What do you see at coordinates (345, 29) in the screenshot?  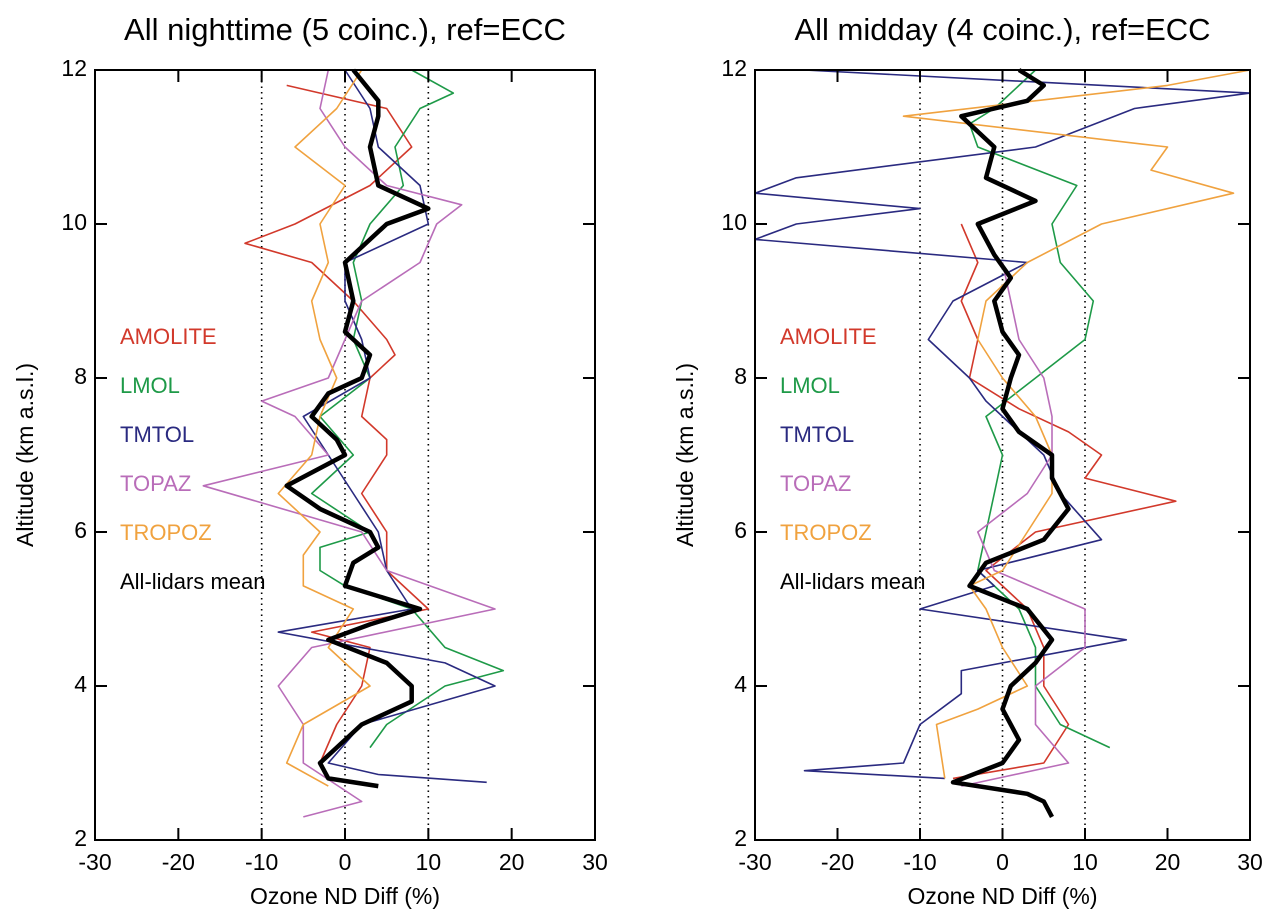 I see `panel-title: All nighttime (5 coinc.), ref=ECC` at bounding box center [345, 29].